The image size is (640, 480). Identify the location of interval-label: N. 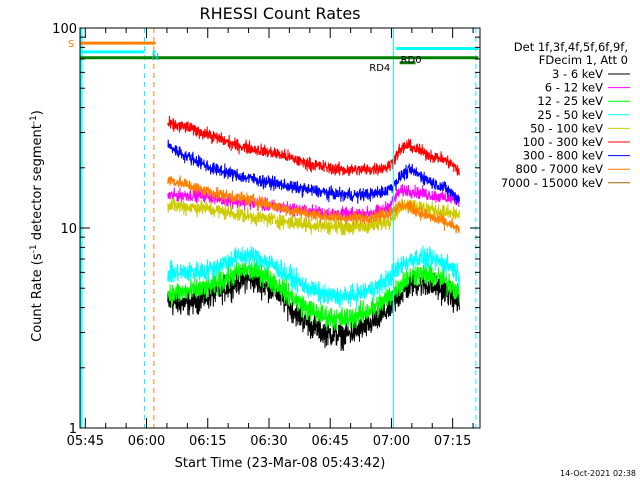
(155, 57).